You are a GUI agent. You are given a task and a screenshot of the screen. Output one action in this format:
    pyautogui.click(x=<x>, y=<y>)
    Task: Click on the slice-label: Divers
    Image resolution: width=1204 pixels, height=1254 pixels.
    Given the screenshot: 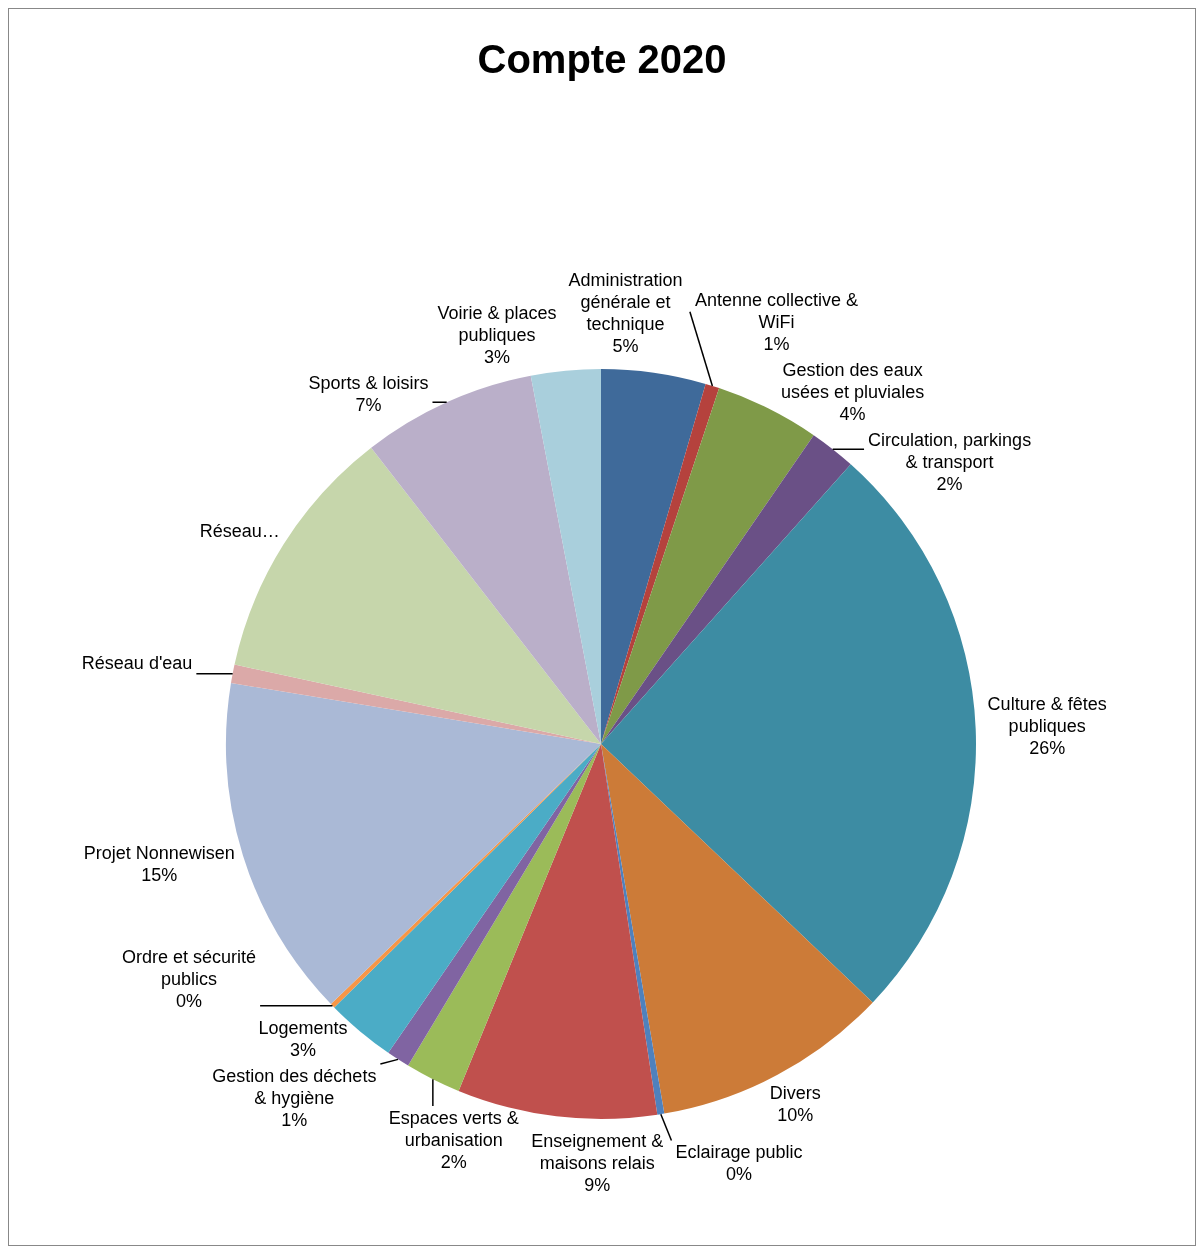 What is the action you would take?
    pyautogui.click(x=795, y=1092)
    